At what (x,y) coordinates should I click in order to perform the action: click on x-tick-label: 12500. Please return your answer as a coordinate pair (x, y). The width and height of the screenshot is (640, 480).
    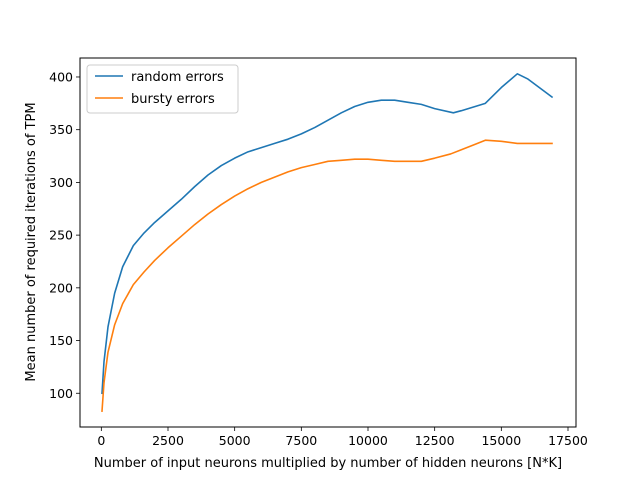
    Looking at the image, I should click on (435, 440).